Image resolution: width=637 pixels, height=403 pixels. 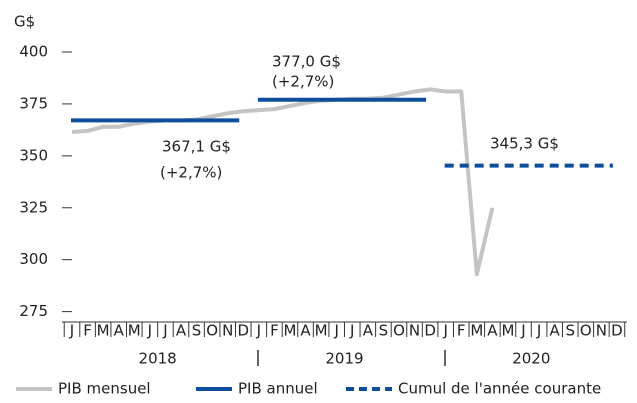 I want to click on value-label: 377,0 G$, so click(x=306, y=62).